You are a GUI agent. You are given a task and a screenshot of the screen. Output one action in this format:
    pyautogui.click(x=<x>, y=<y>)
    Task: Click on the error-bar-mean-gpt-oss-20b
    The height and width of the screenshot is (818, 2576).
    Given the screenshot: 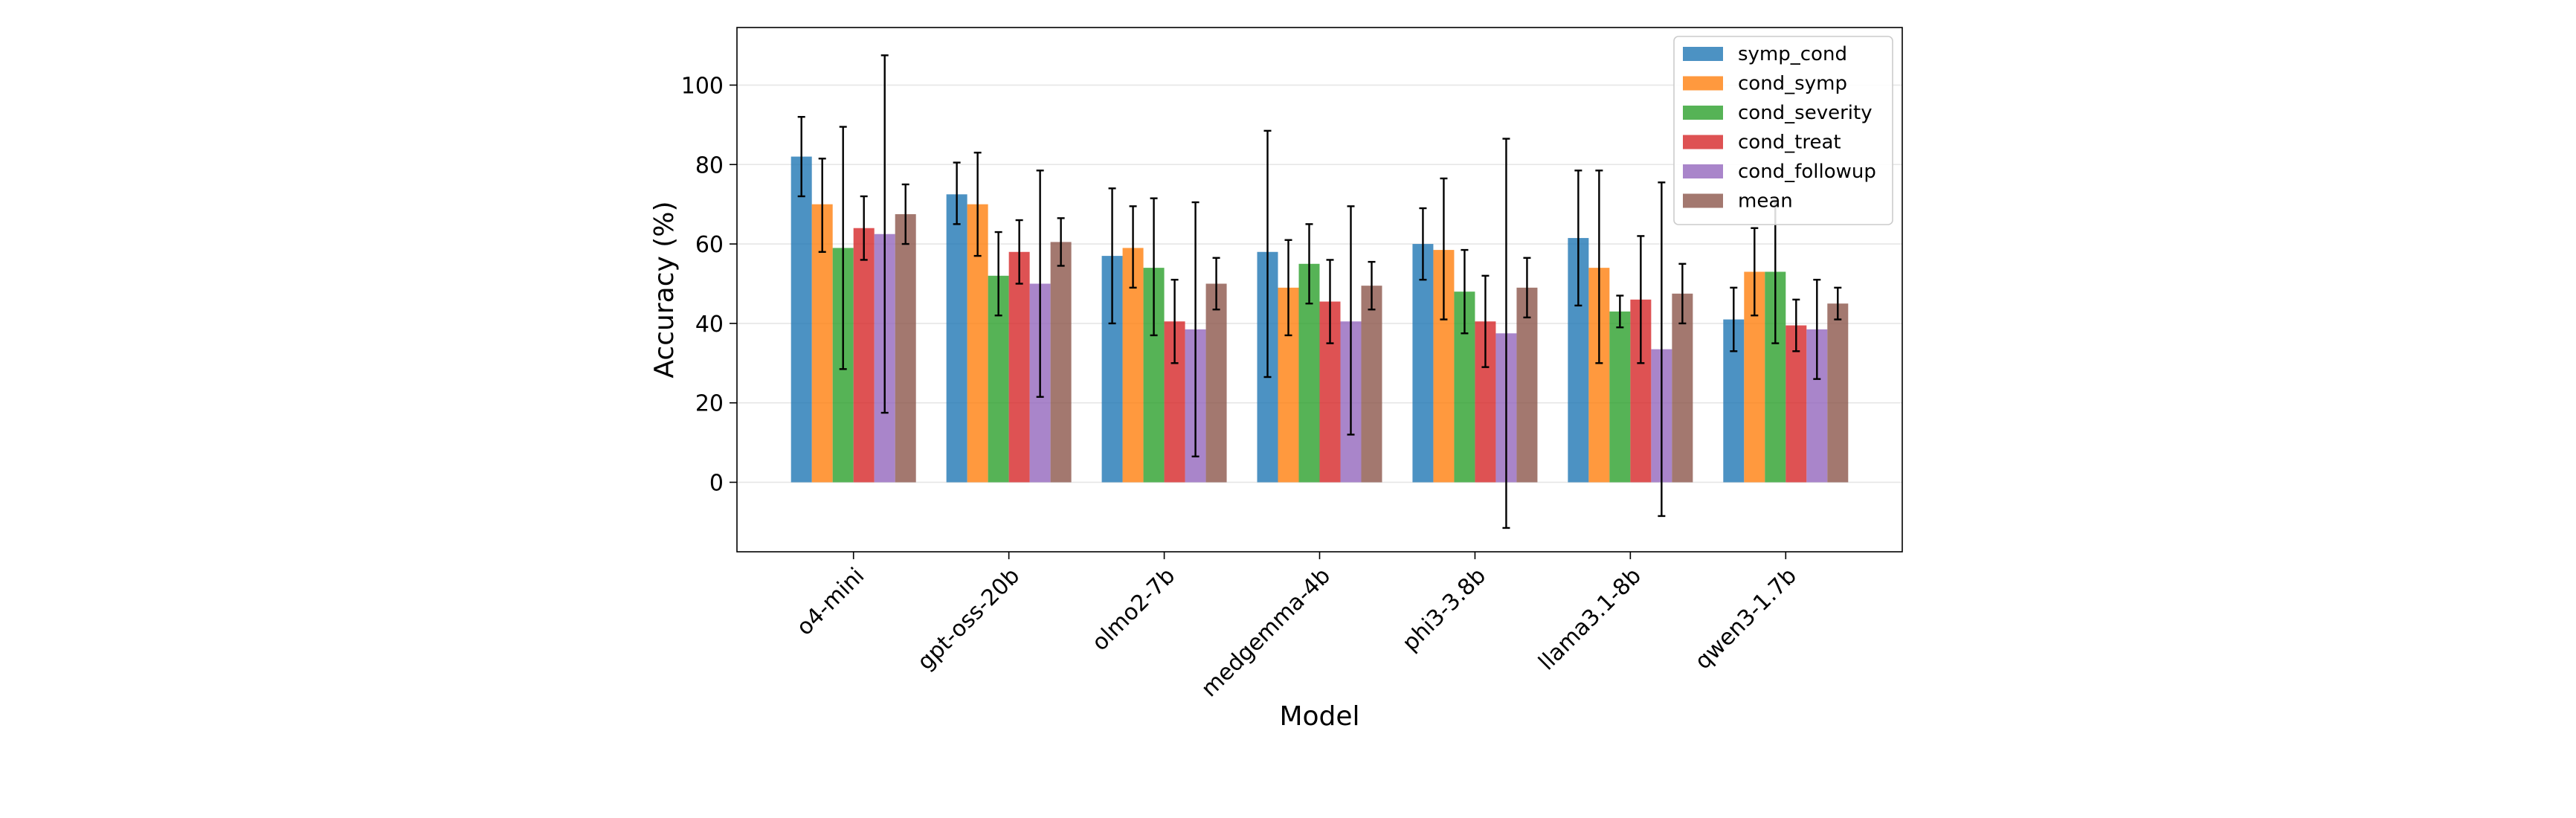 What is the action you would take?
    pyautogui.click(x=1061, y=242)
    